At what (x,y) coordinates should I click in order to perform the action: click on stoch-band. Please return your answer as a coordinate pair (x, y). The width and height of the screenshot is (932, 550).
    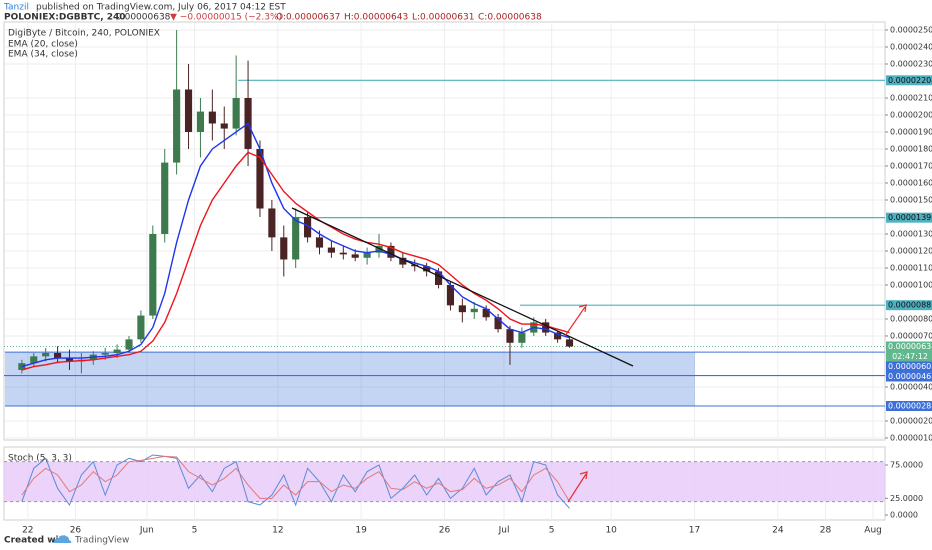
    Looking at the image, I should click on (444, 481).